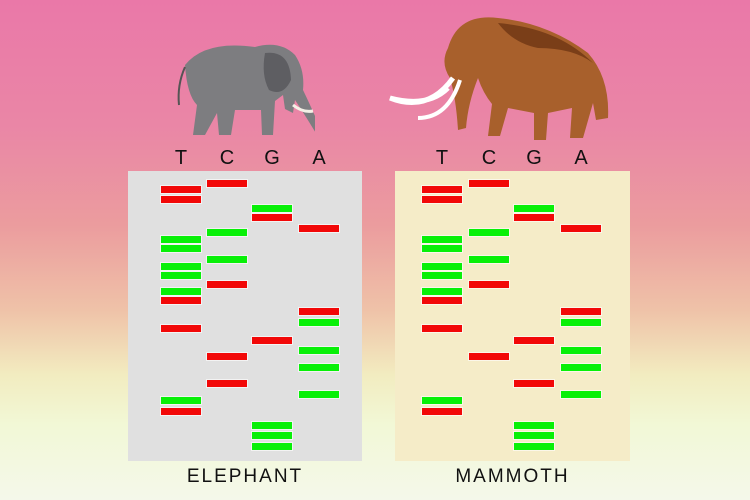 The image size is (750, 500). I want to click on elephant-lane-label-A: A, so click(319, 158).